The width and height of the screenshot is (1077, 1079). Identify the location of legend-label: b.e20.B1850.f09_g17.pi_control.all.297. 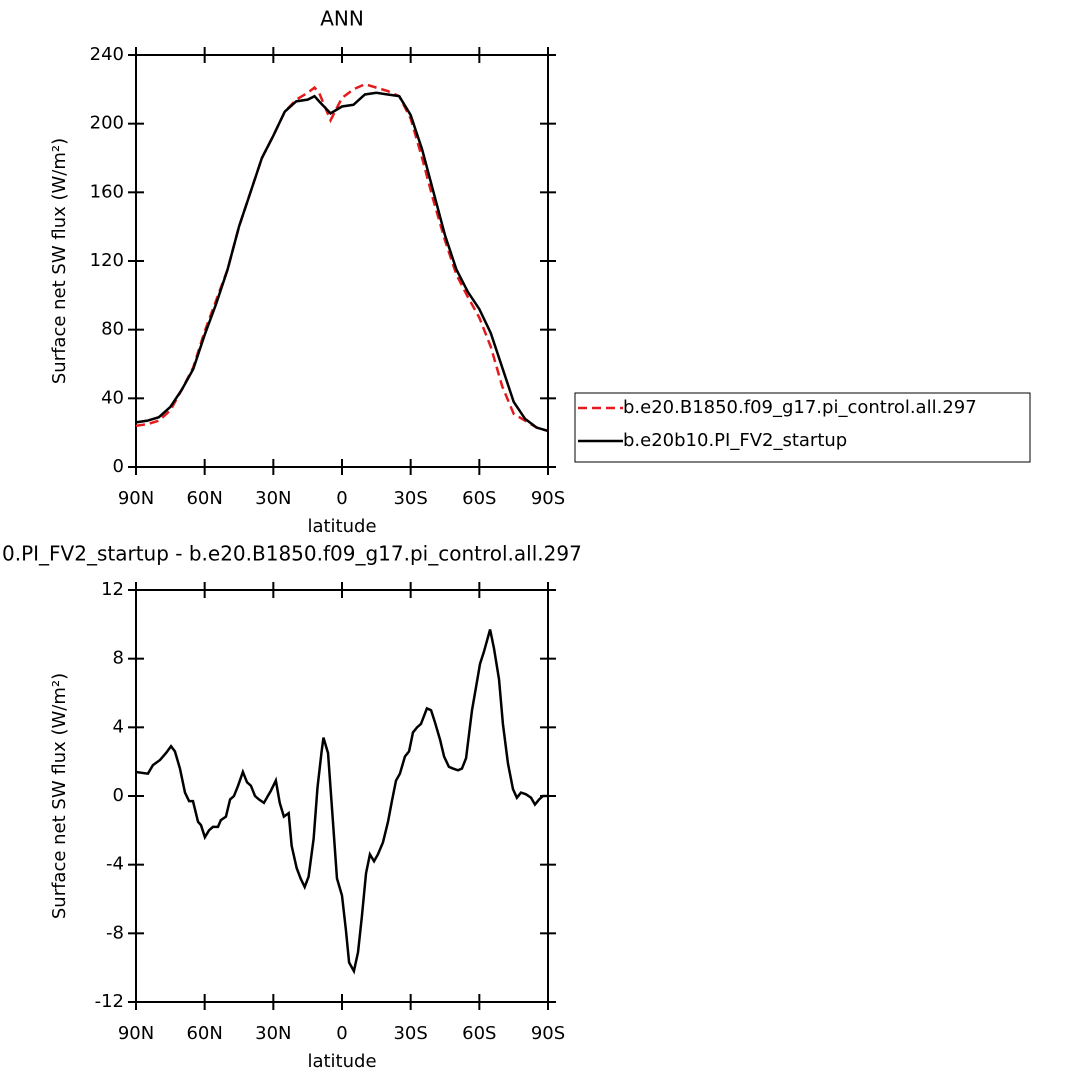
(800, 407).